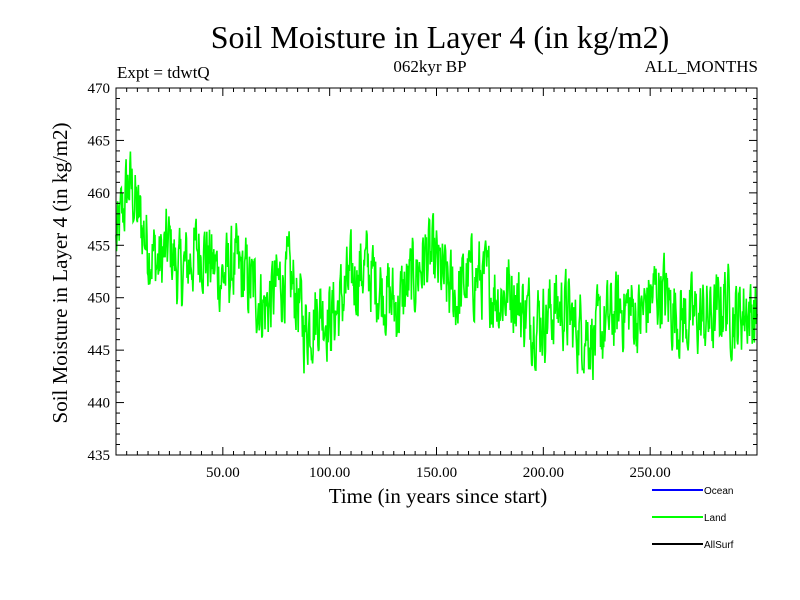 The width and height of the screenshot is (800, 600). I want to click on y-tick-label: 445, so click(99, 351).